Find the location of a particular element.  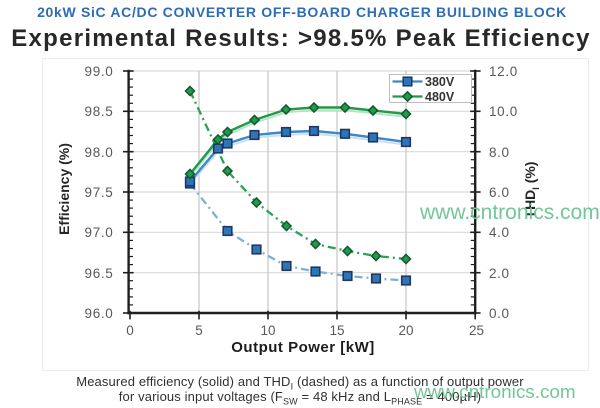

svg-text: 480V is located at coordinates (440, 97).